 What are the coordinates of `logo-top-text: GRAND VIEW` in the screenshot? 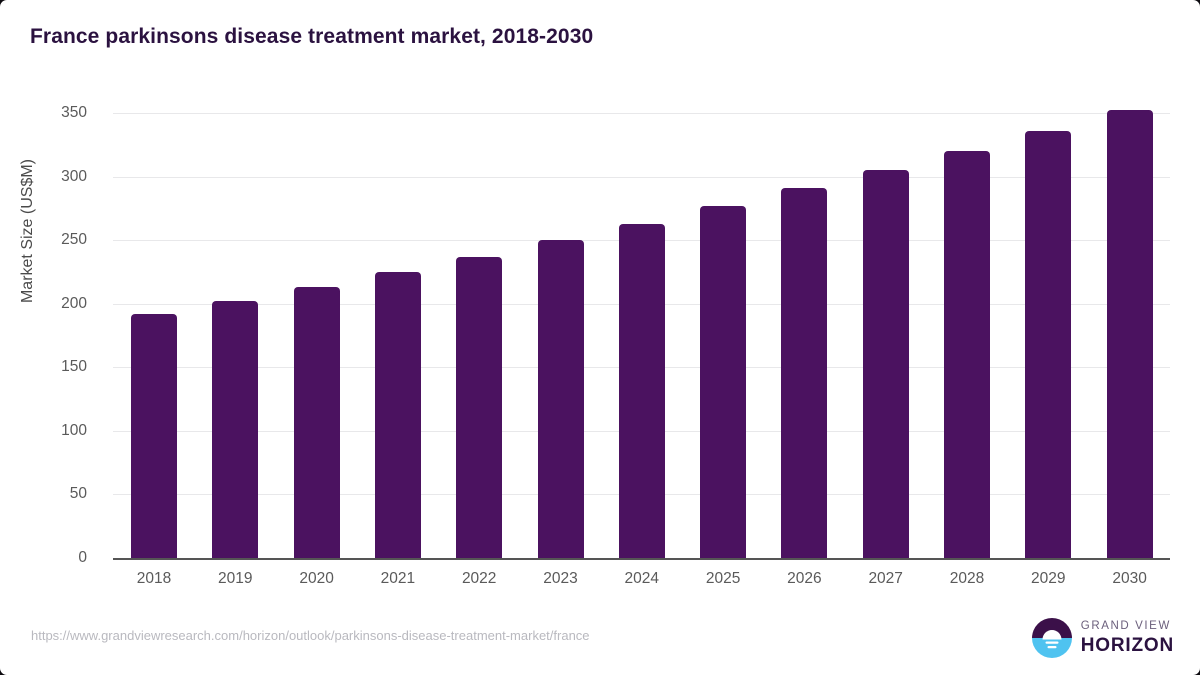 It's located at (1125, 626).